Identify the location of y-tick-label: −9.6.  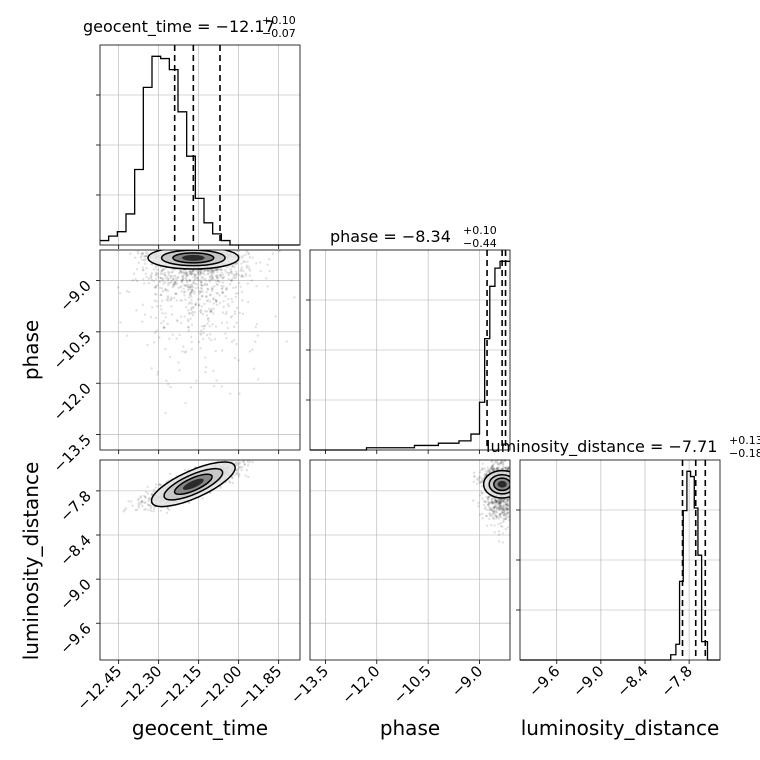
(75, 638).